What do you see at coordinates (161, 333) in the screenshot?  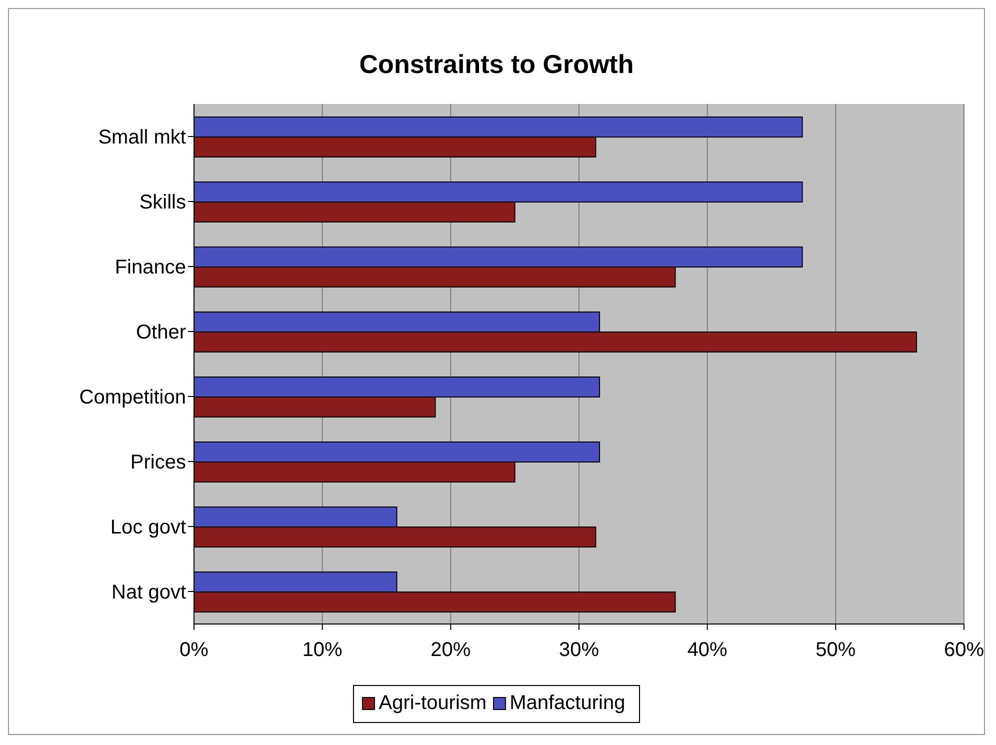 I see `y-tick-label: Other` at bounding box center [161, 333].